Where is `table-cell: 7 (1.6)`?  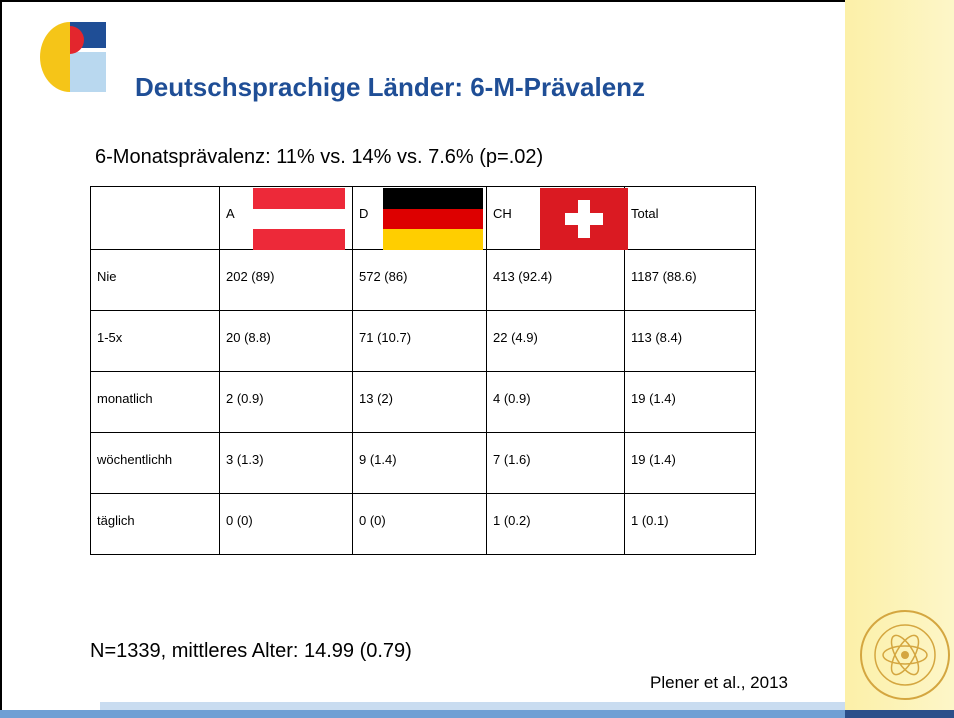 table-cell: 7 (1.6) is located at coordinates (555, 463).